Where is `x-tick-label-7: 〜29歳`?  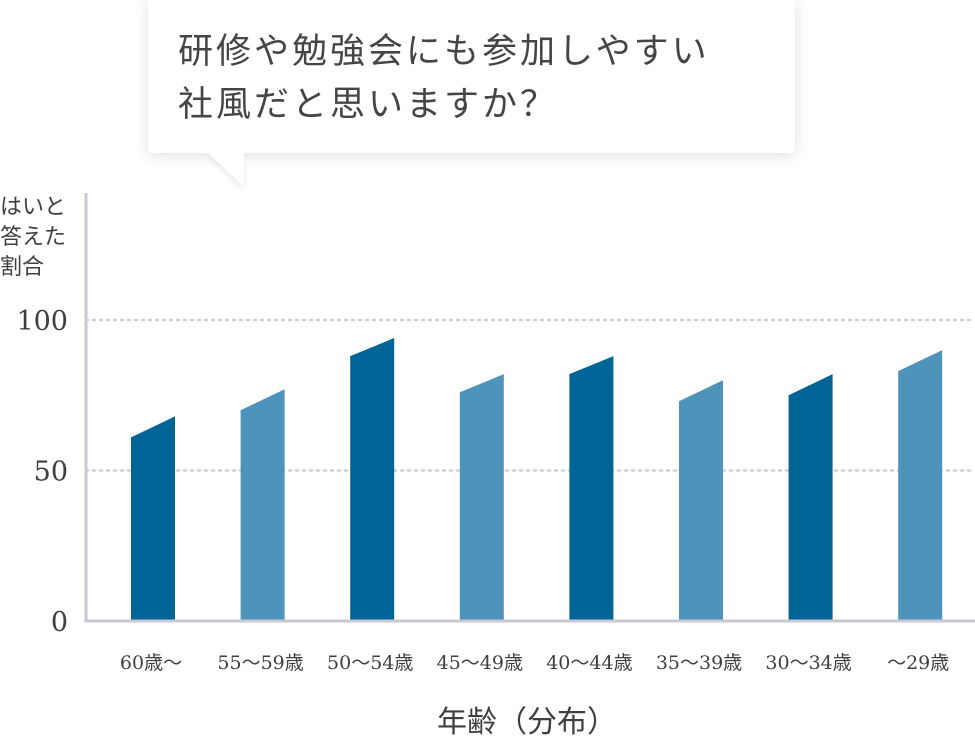 x-tick-label-7: 〜29歳 is located at coordinates (918, 663).